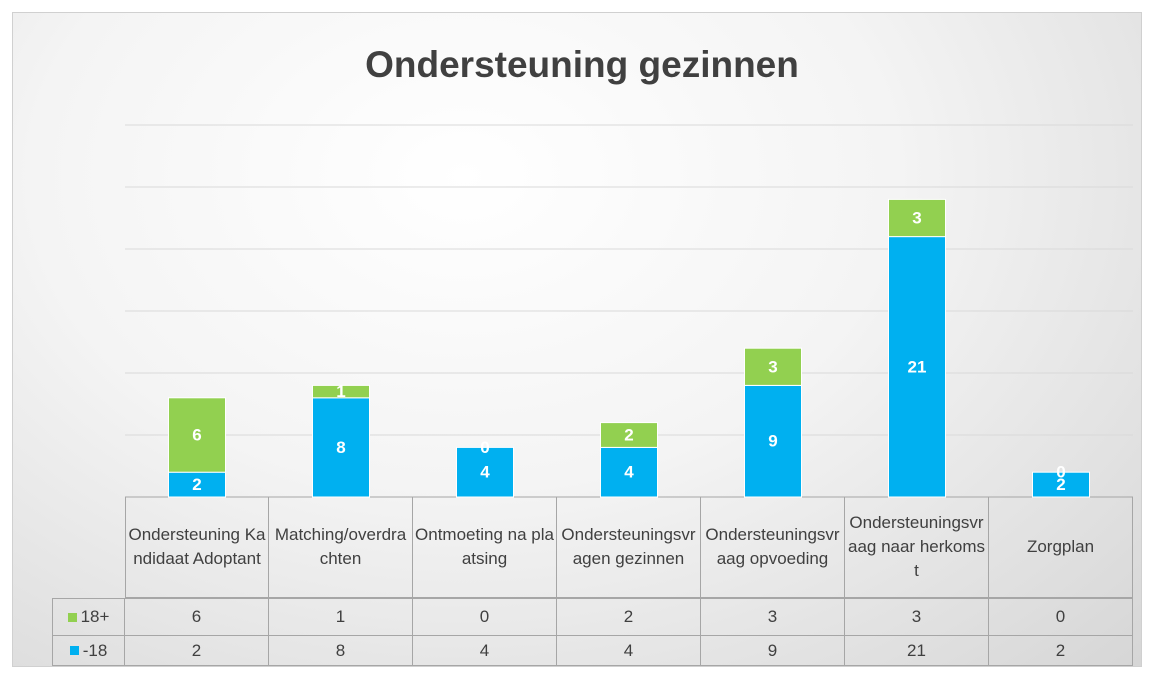 The width and height of the screenshot is (1152, 675). What do you see at coordinates (197, 617) in the screenshot?
I see `table-value: 6` at bounding box center [197, 617].